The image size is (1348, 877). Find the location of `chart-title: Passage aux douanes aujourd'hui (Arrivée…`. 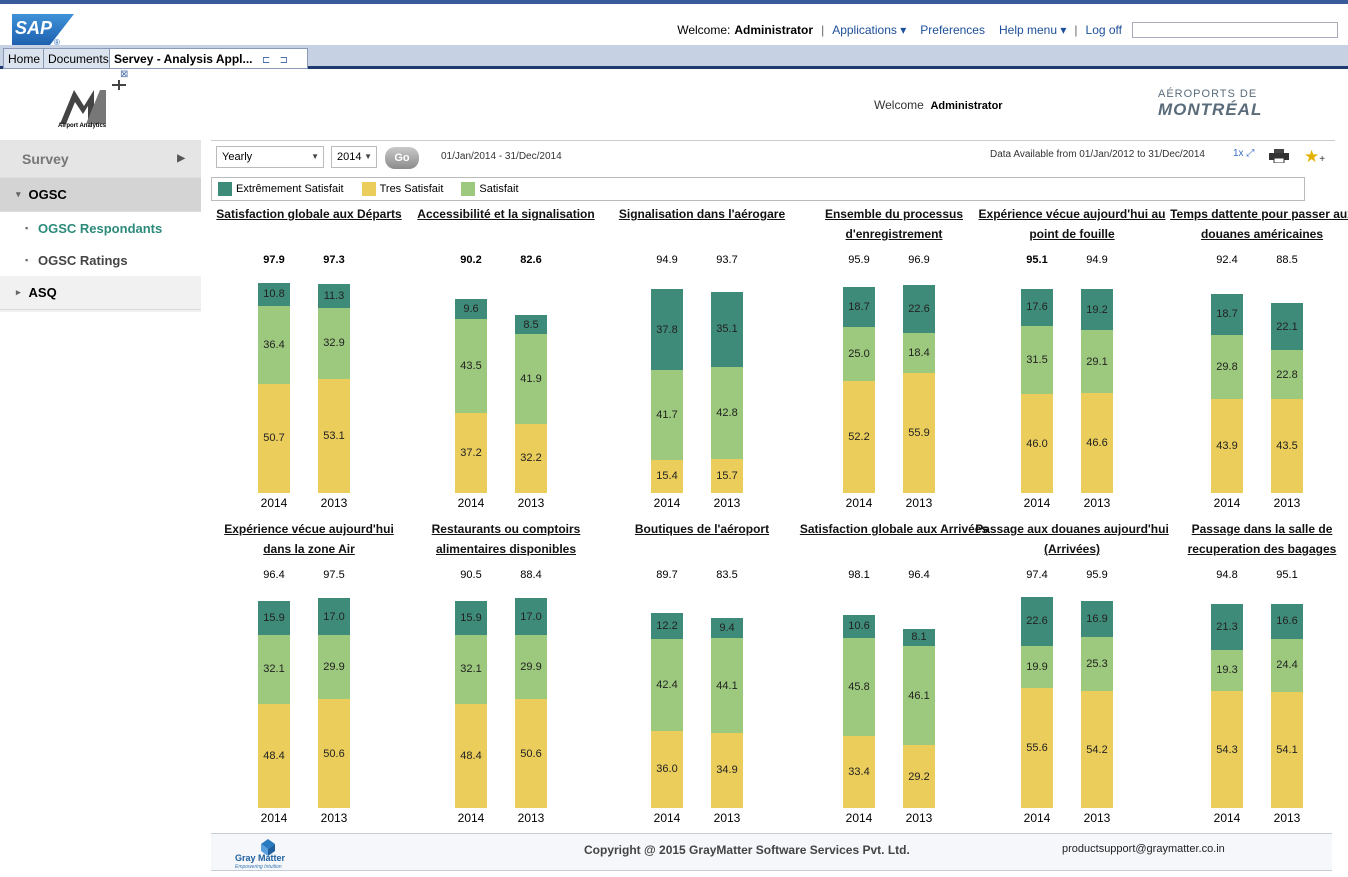

chart-title: Passage aux douanes aujourd'hui (Arrivée… is located at coordinates (1072, 539).